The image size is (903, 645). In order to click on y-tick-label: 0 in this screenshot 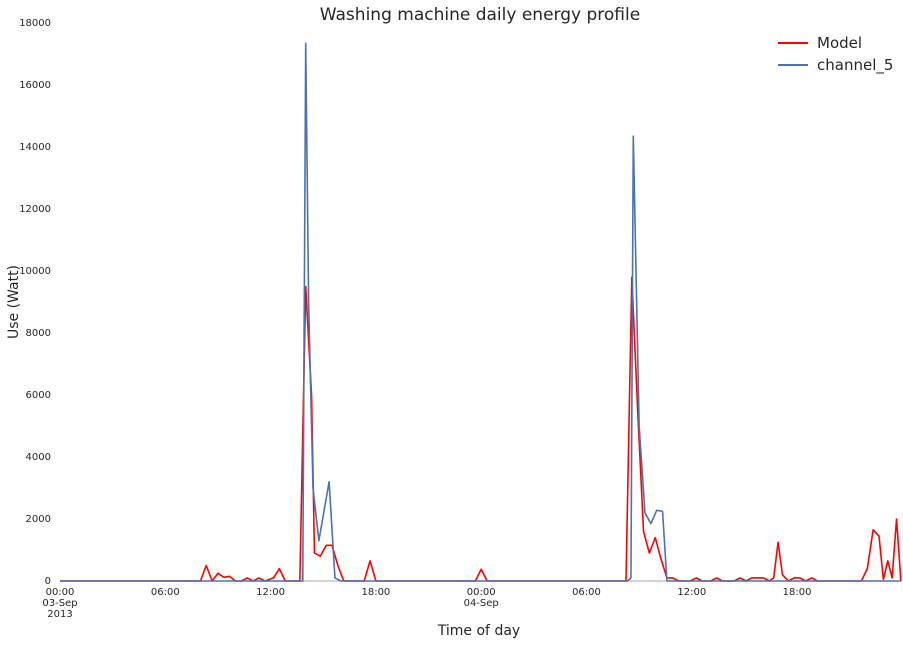, I will do `click(48, 581)`.